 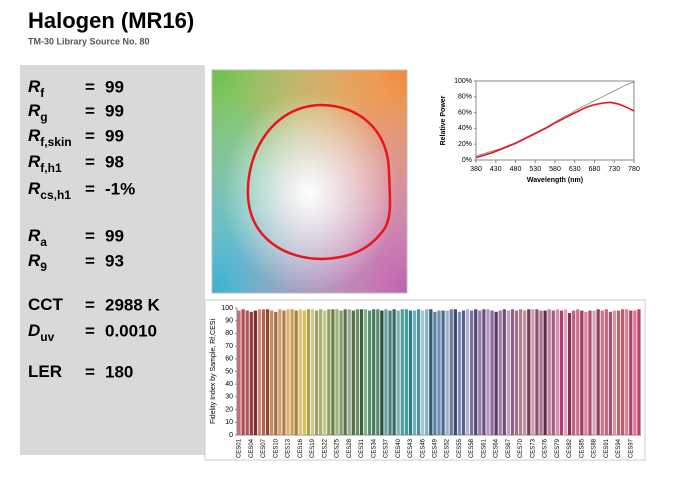 I want to click on x-tick-label: CES97, so click(x=631, y=448).